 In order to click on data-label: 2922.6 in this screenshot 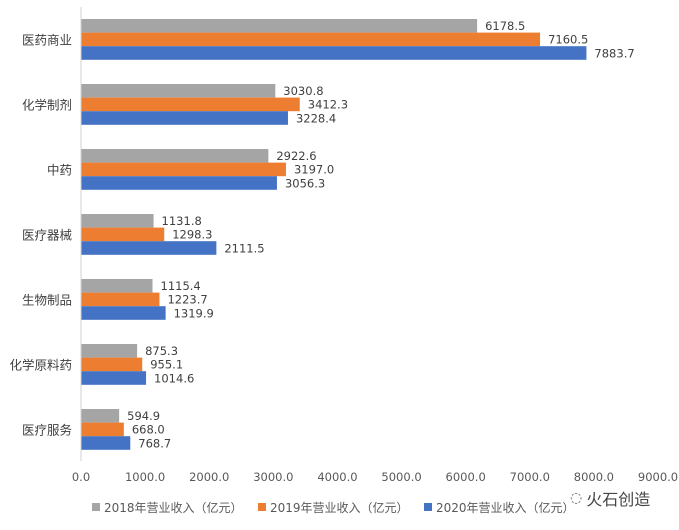, I will do `click(296, 156)`.